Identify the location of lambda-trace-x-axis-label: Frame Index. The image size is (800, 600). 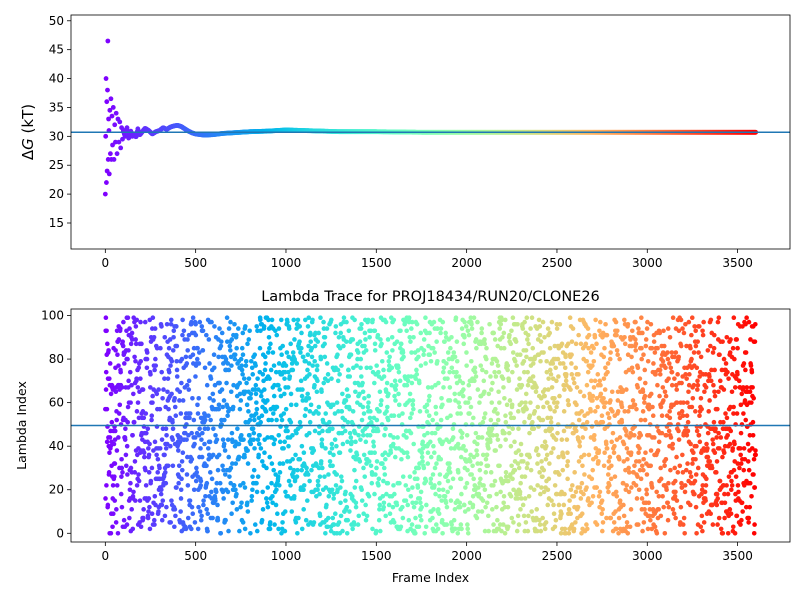
(430, 577).